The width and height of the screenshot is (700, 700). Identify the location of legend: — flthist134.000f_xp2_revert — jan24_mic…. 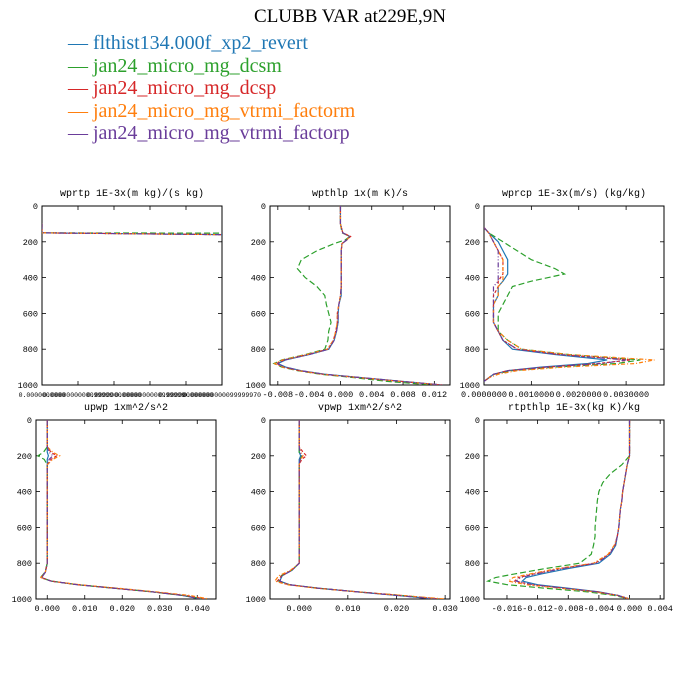
(211, 88).